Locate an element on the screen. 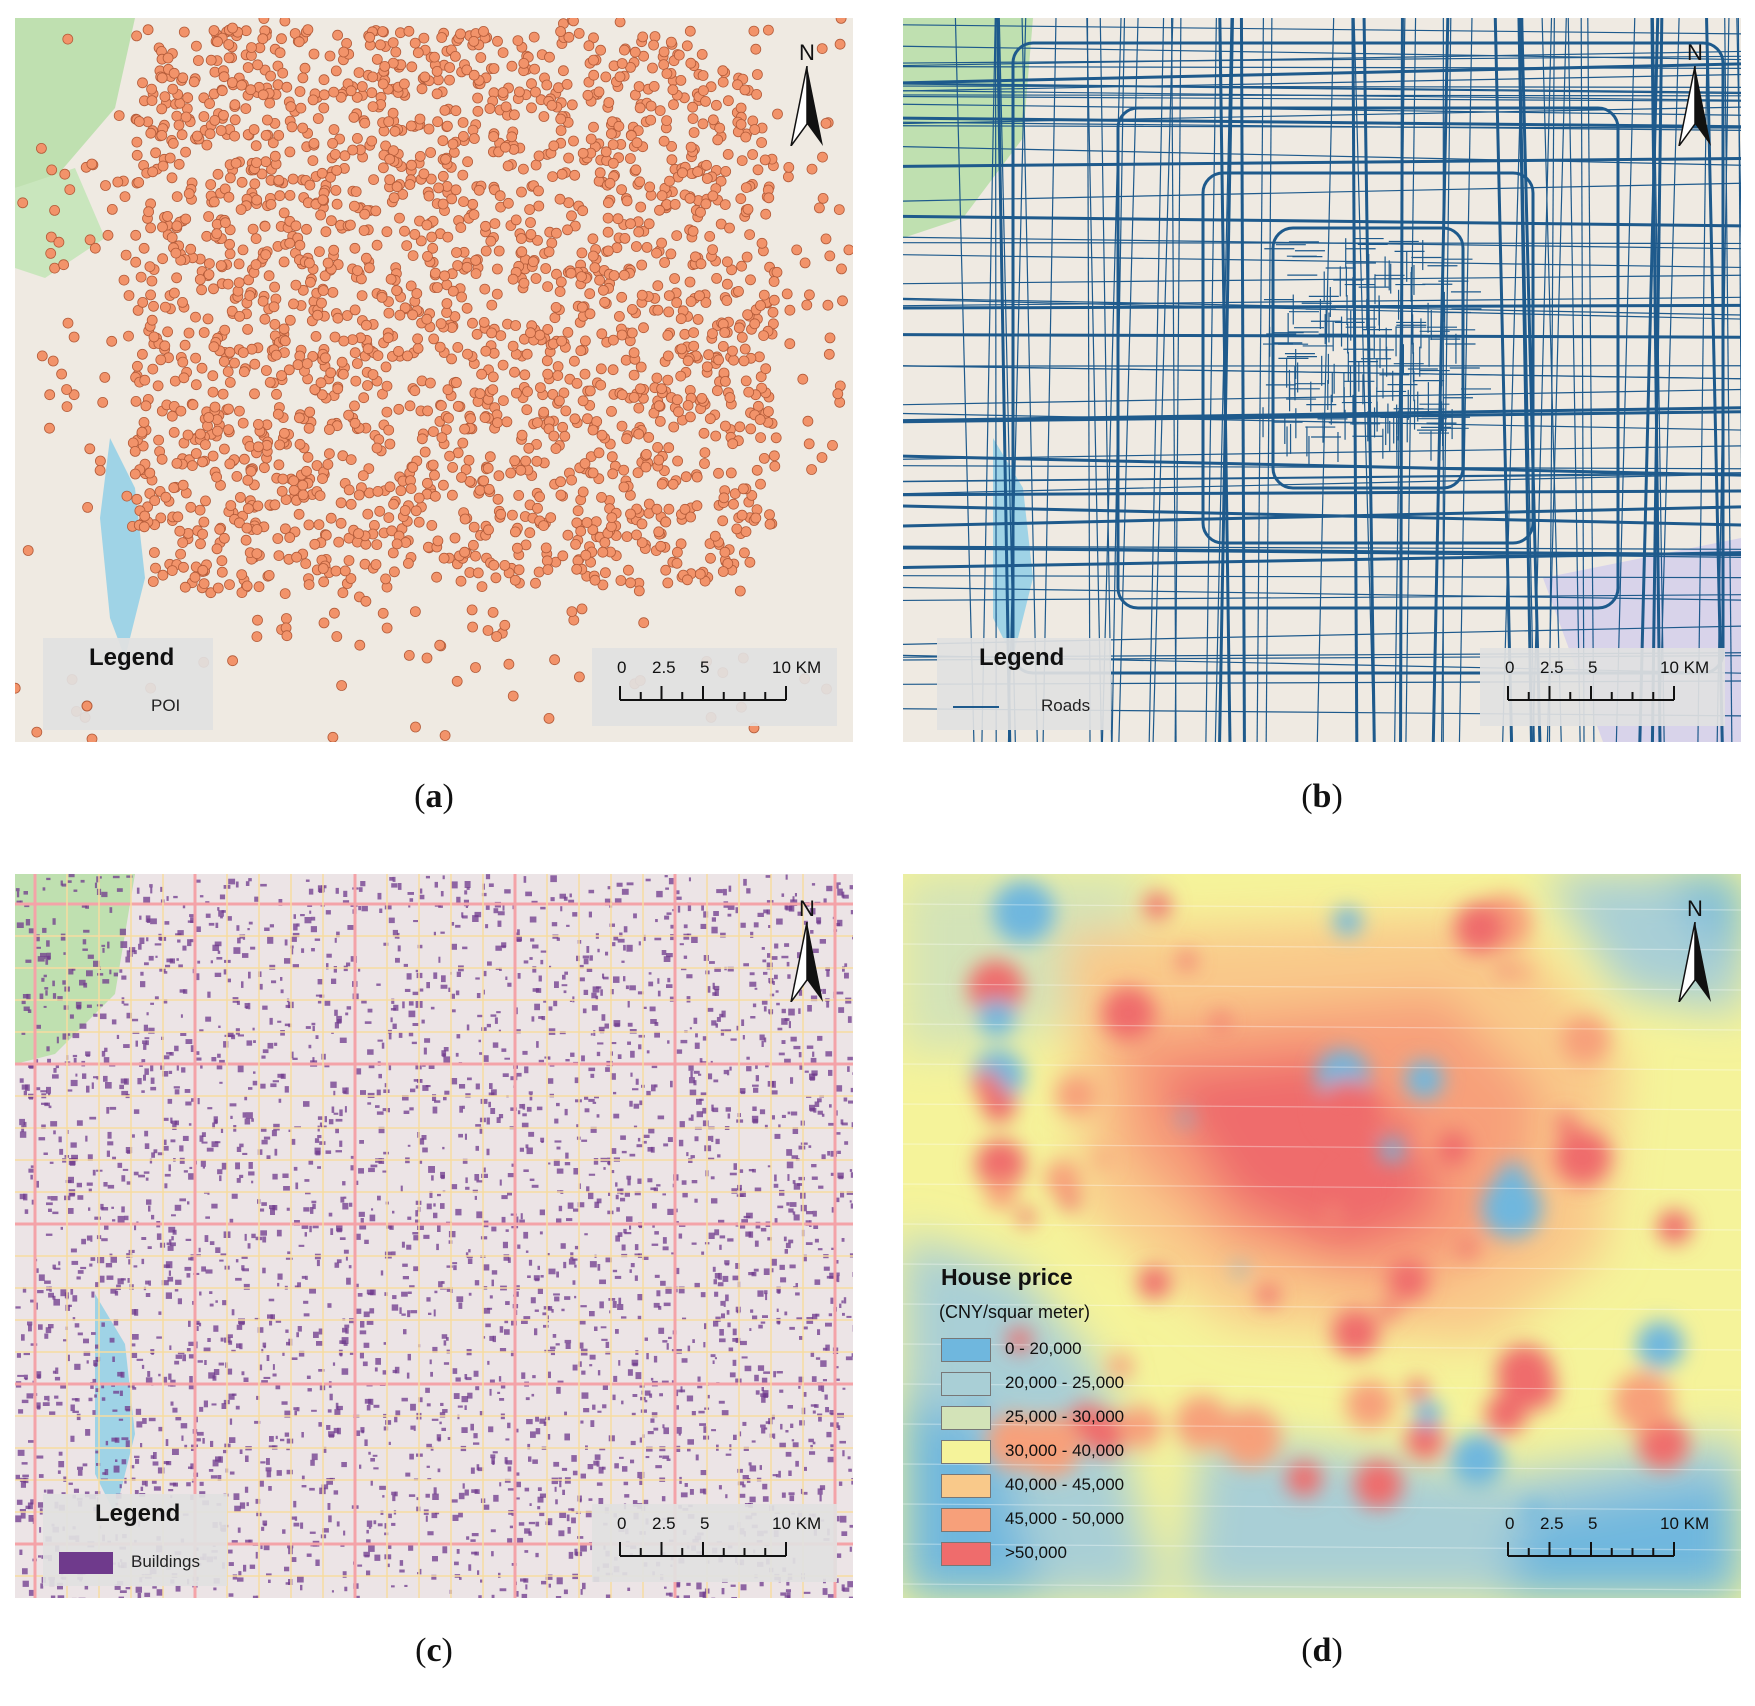  ring-road is located at coordinates (1368, 358).